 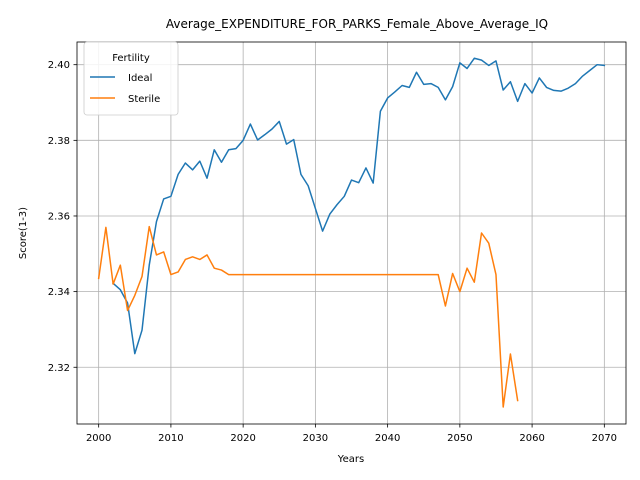 I want to click on x-tick-label: 2000, so click(x=98, y=438).